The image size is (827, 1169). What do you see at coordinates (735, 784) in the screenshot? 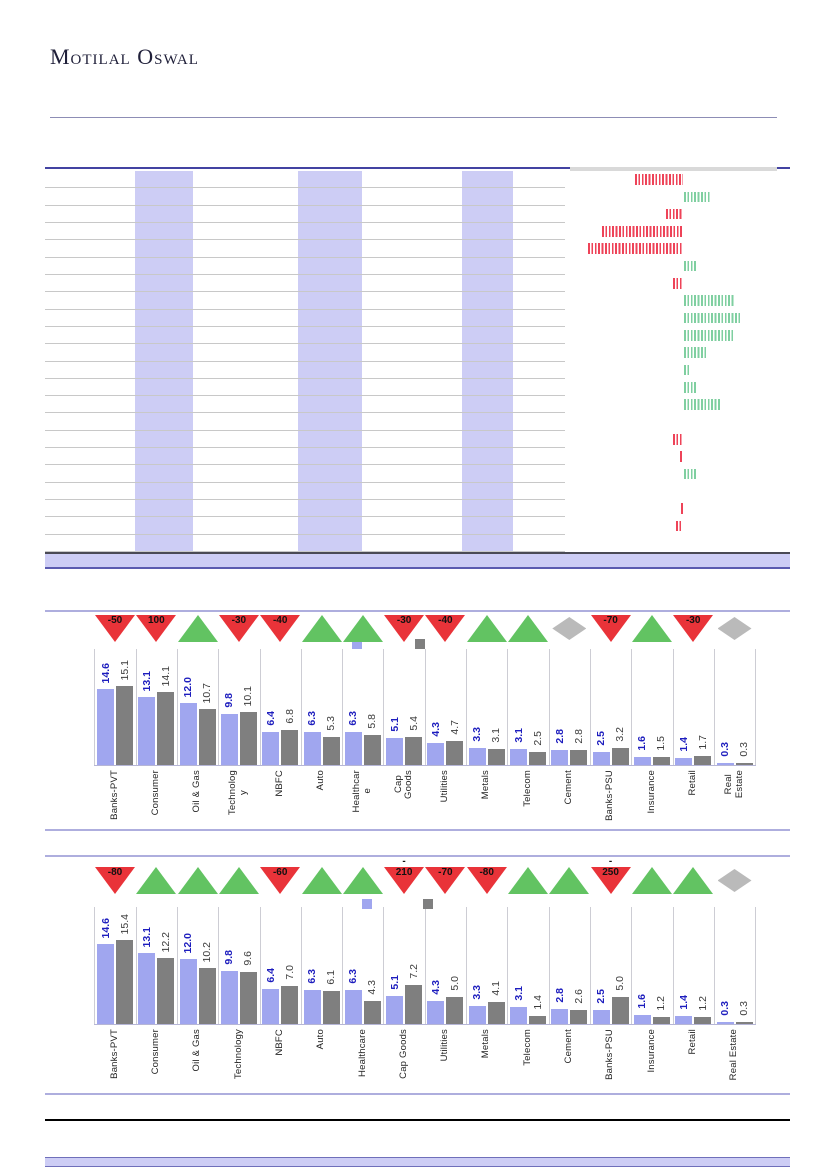
I see `category-label: Real Estate` at bounding box center [735, 784].